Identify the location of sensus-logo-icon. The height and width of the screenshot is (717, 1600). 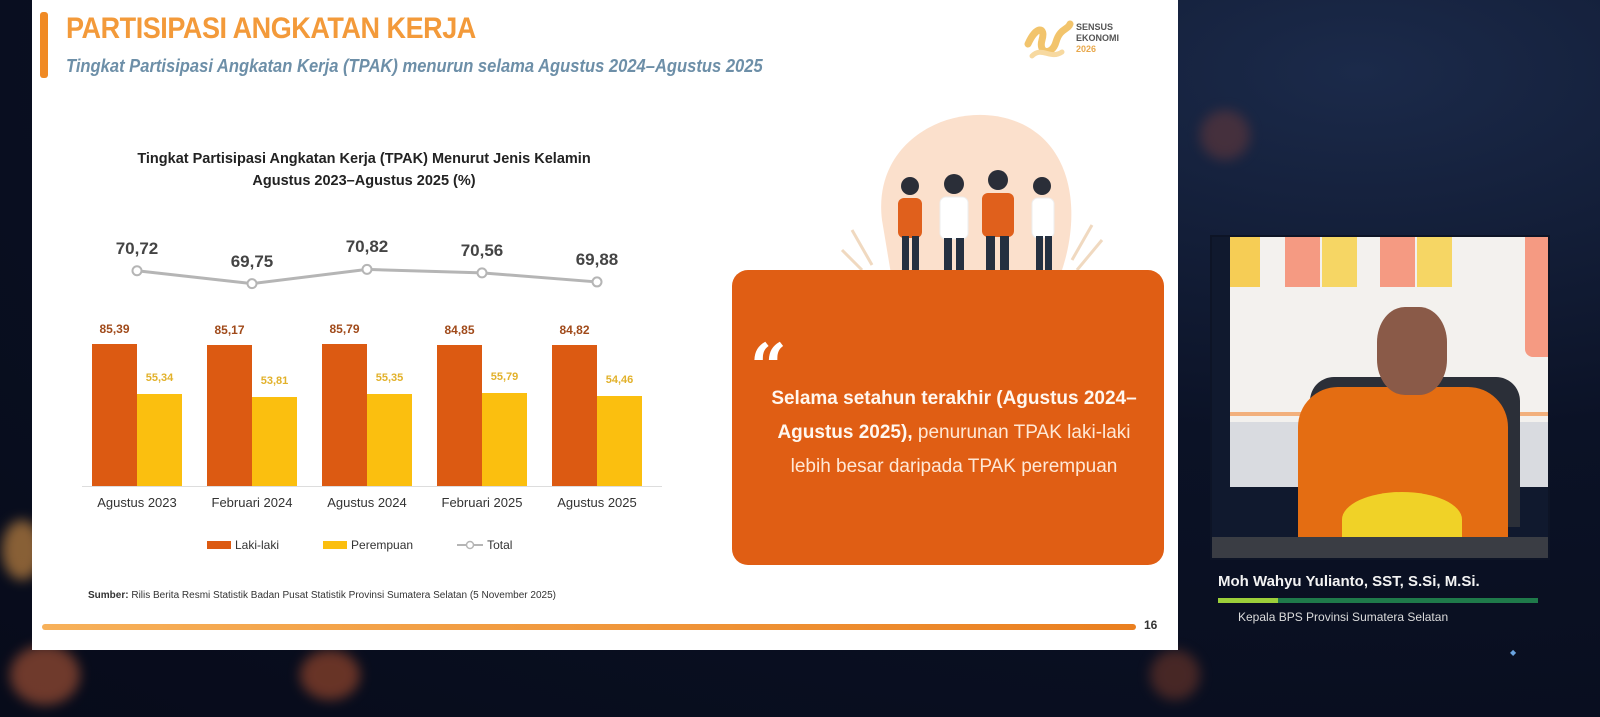
(1049, 39).